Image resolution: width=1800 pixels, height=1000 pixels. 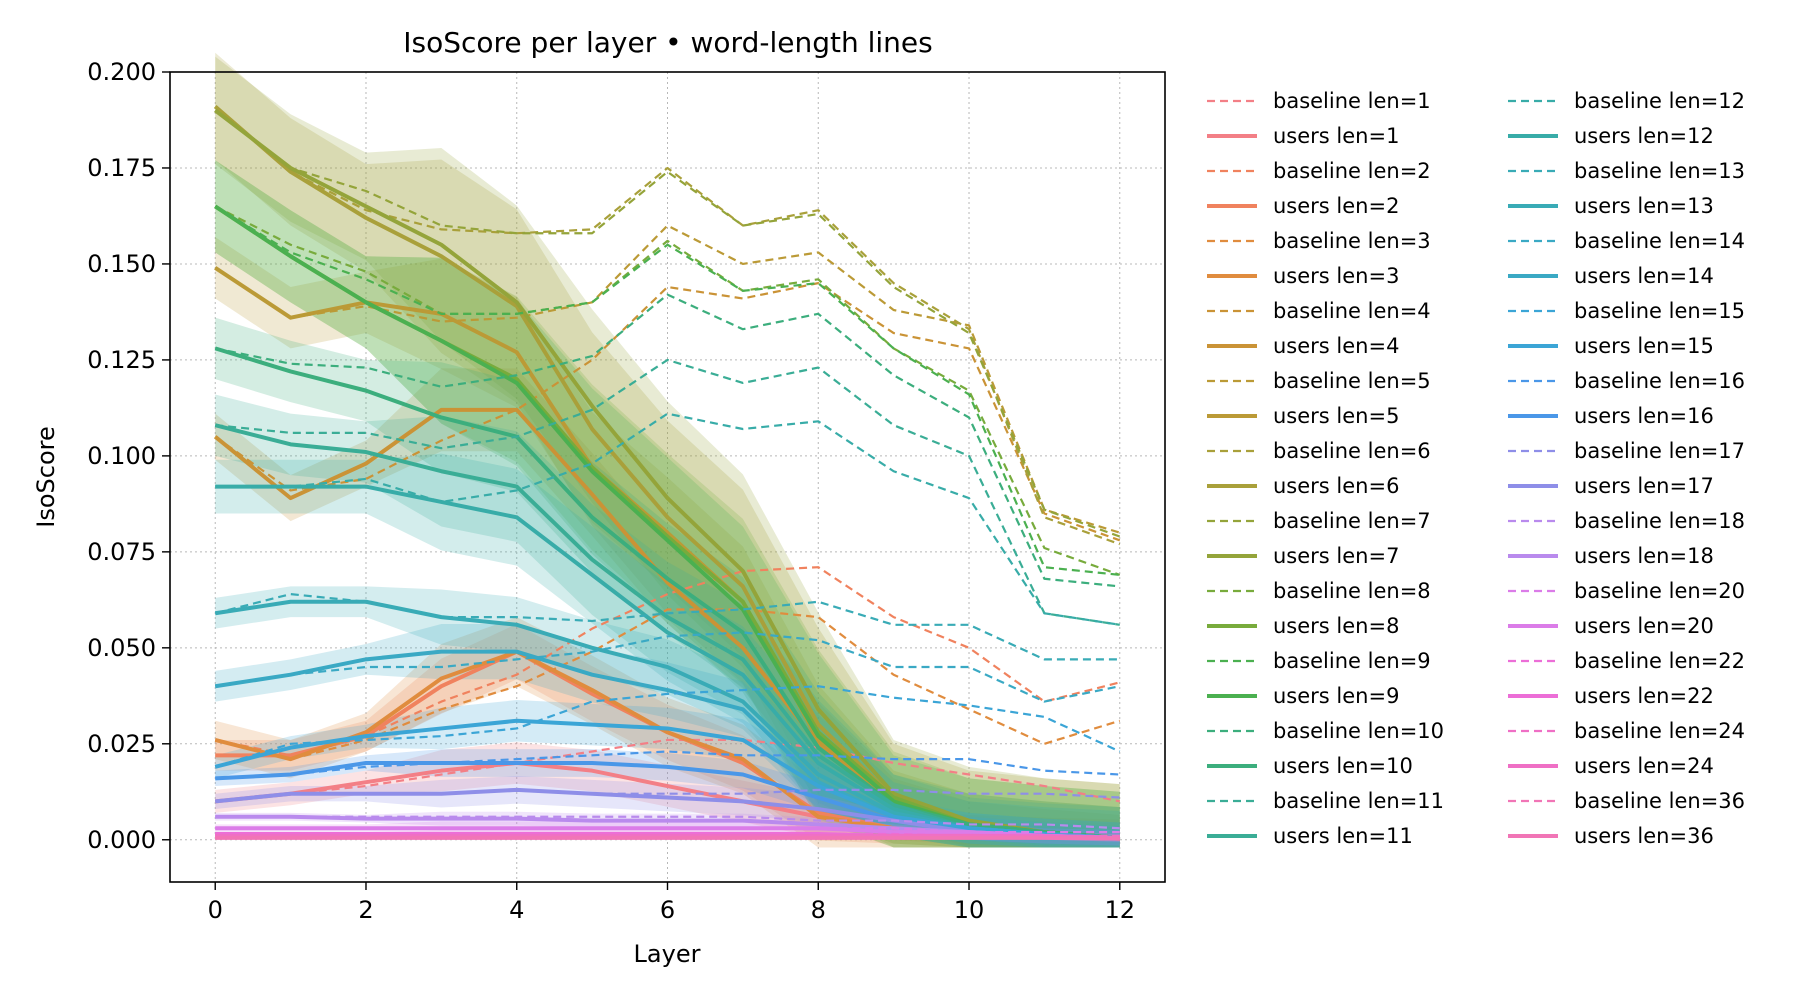 What do you see at coordinates (1659, 591) in the screenshot?
I see `legend-label: baseline len=20` at bounding box center [1659, 591].